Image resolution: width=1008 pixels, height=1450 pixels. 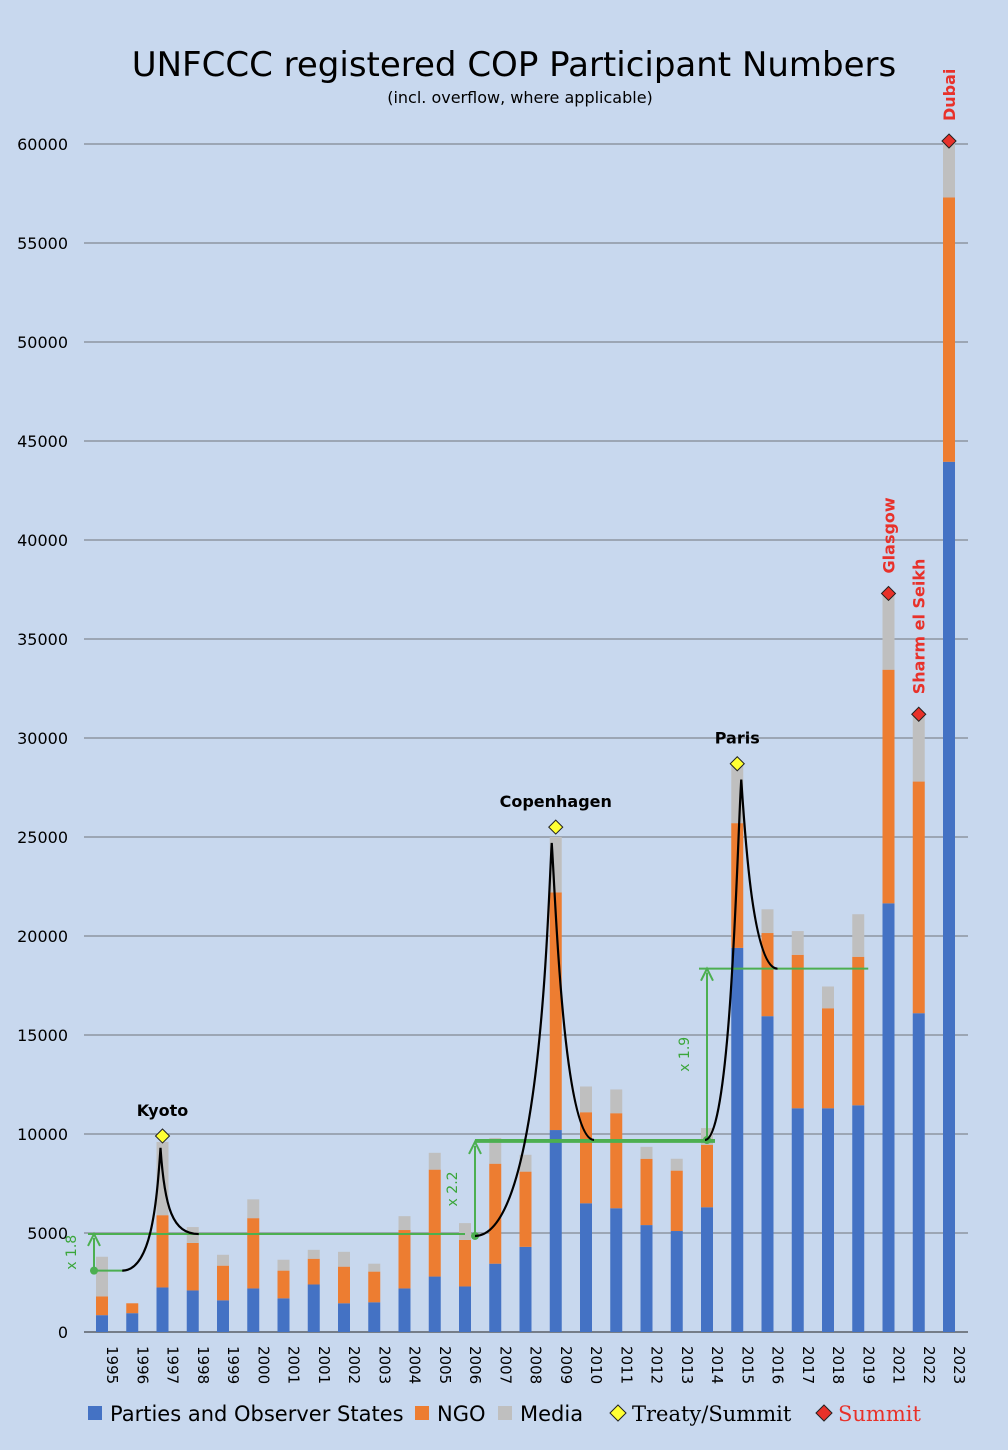 What do you see at coordinates (657, 1365) in the screenshot?
I see `x-tick-label: 2012` at bounding box center [657, 1365].